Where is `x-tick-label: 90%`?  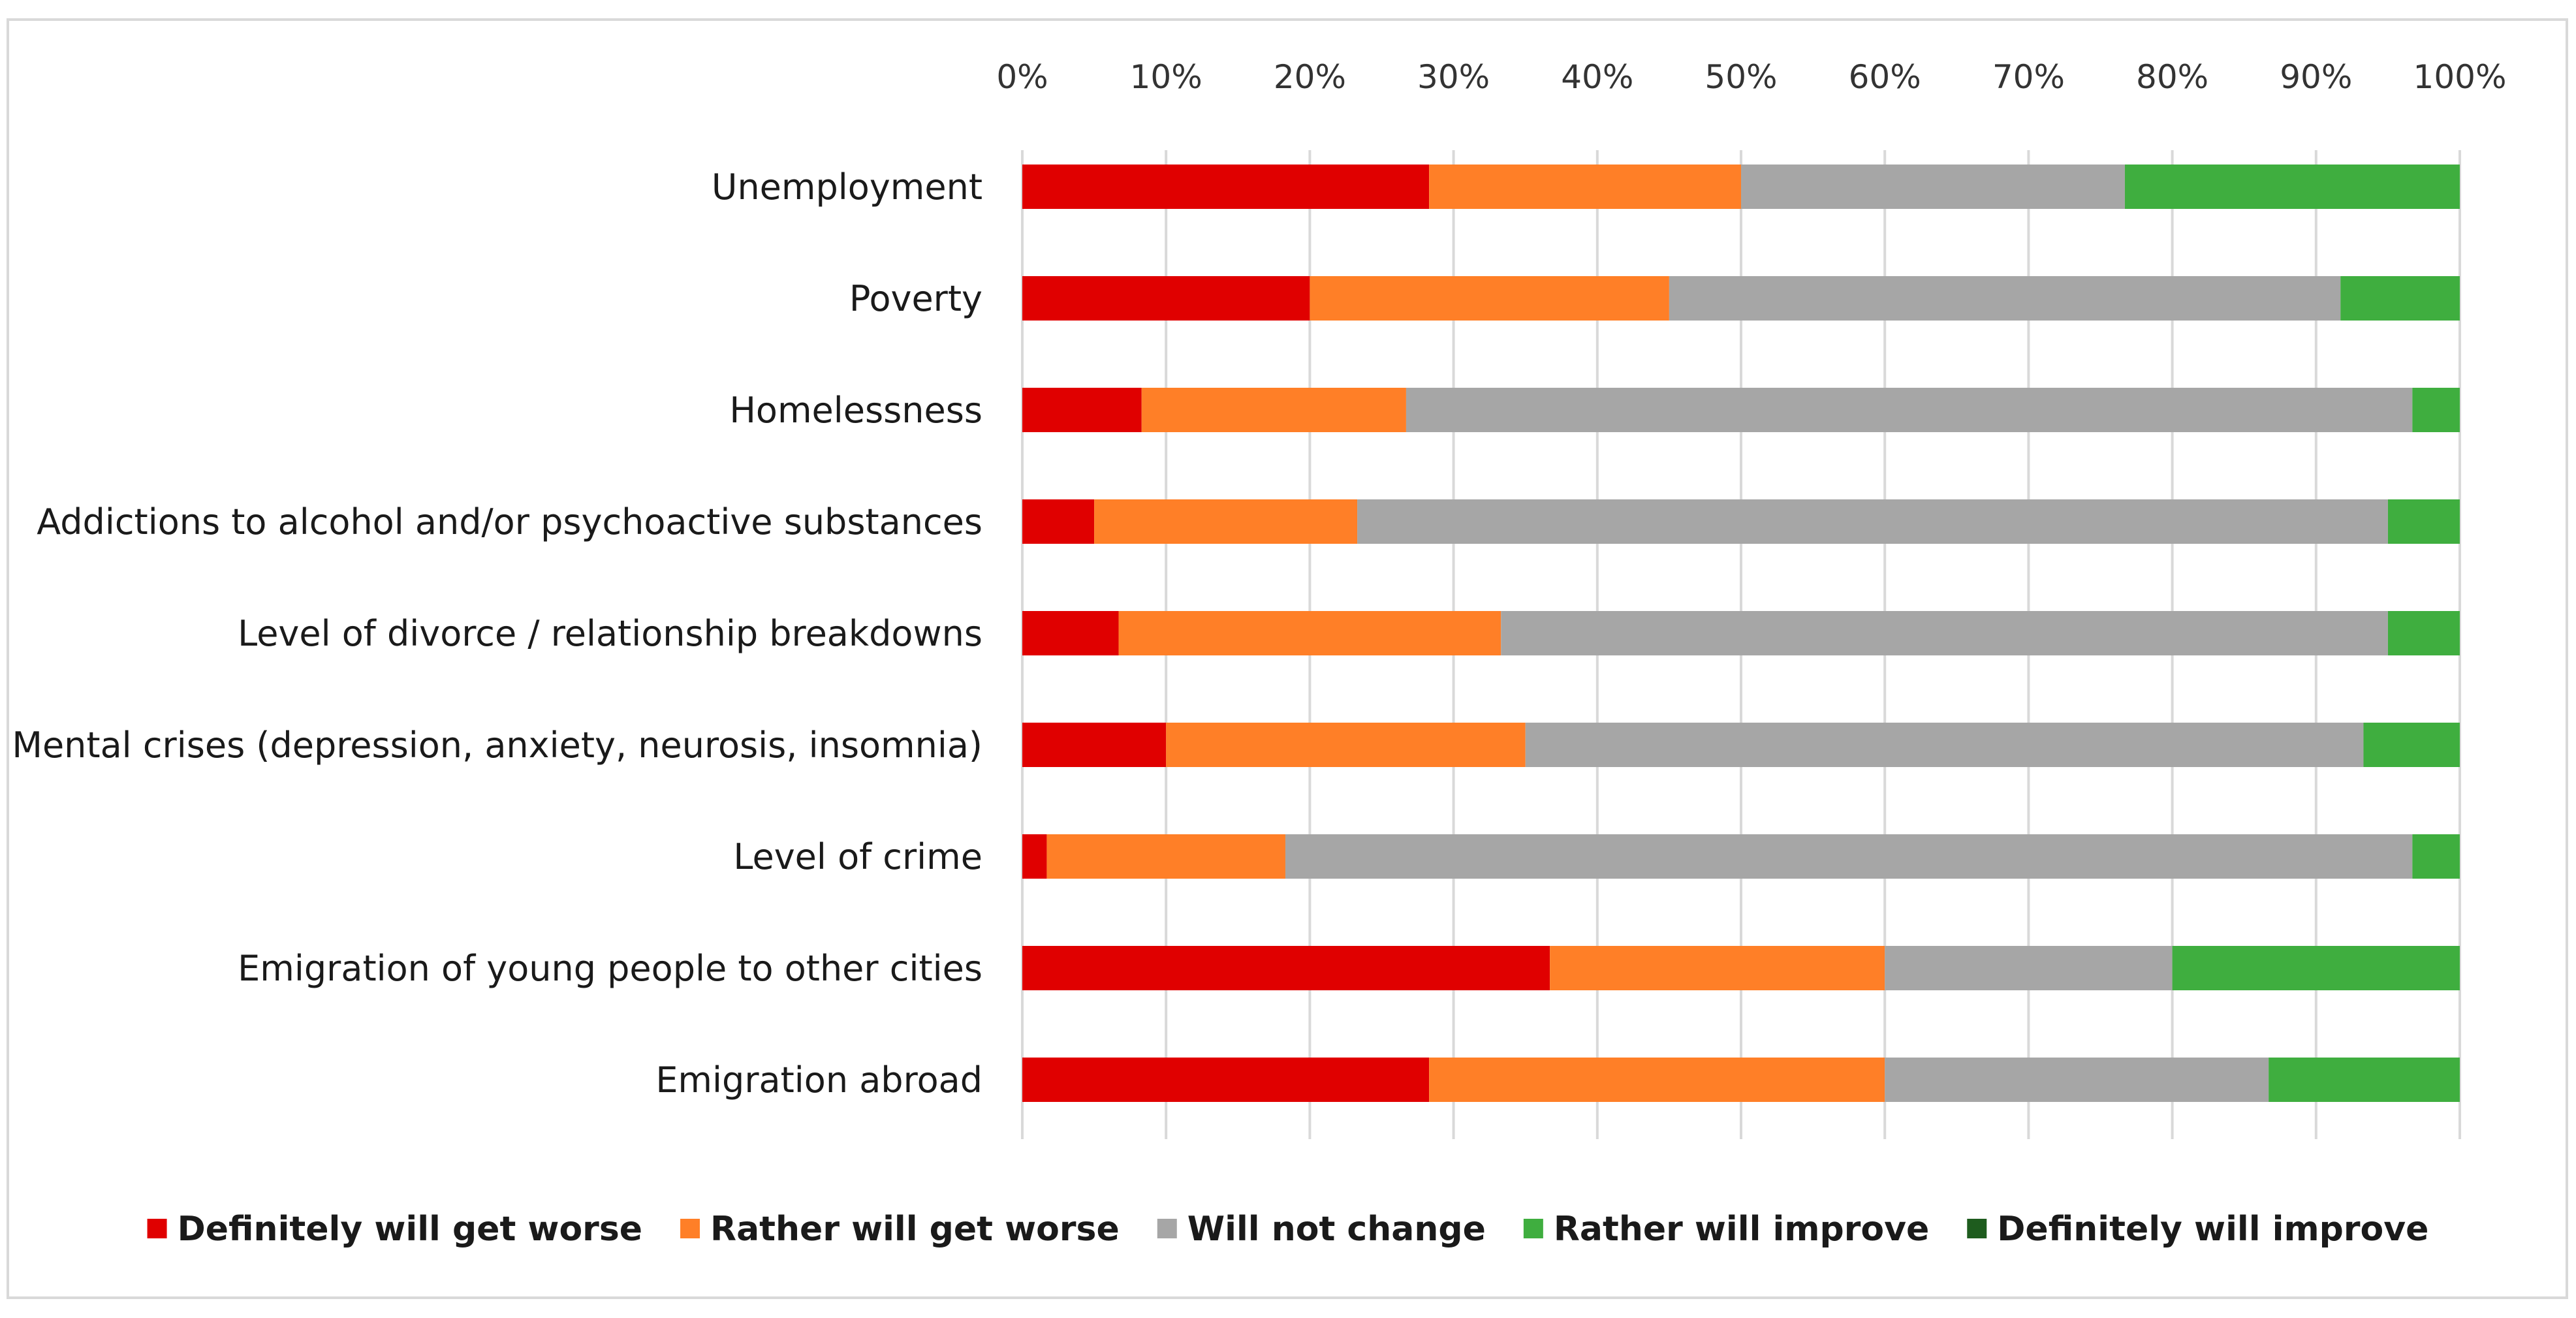 x-tick-label: 90% is located at coordinates (2316, 77).